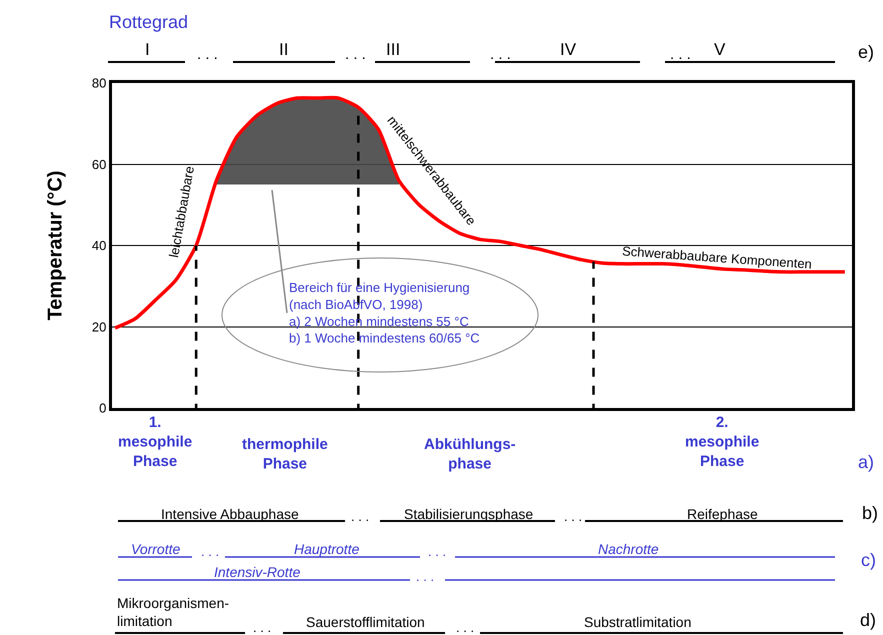 The height and width of the screenshot is (635, 883). I want to click on text: Intensiv-Rotte, so click(257, 572).